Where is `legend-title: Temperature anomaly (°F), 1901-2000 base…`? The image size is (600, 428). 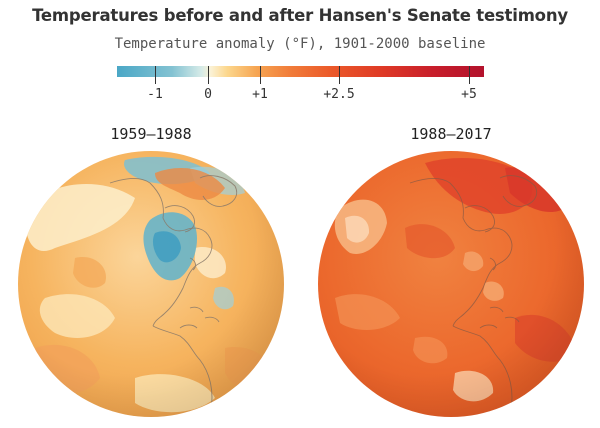 legend-title: Temperature anomaly (°F), 1901-2000 base… is located at coordinates (300, 44).